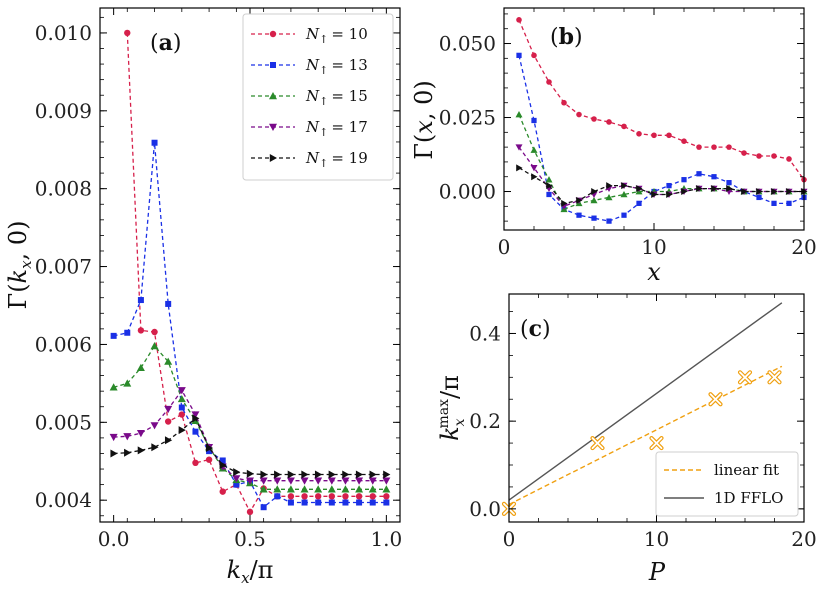  What do you see at coordinates (336, 159) in the screenshot?
I see `panel-a-legend-label-19: N↑ = 19` at bounding box center [336, 159].